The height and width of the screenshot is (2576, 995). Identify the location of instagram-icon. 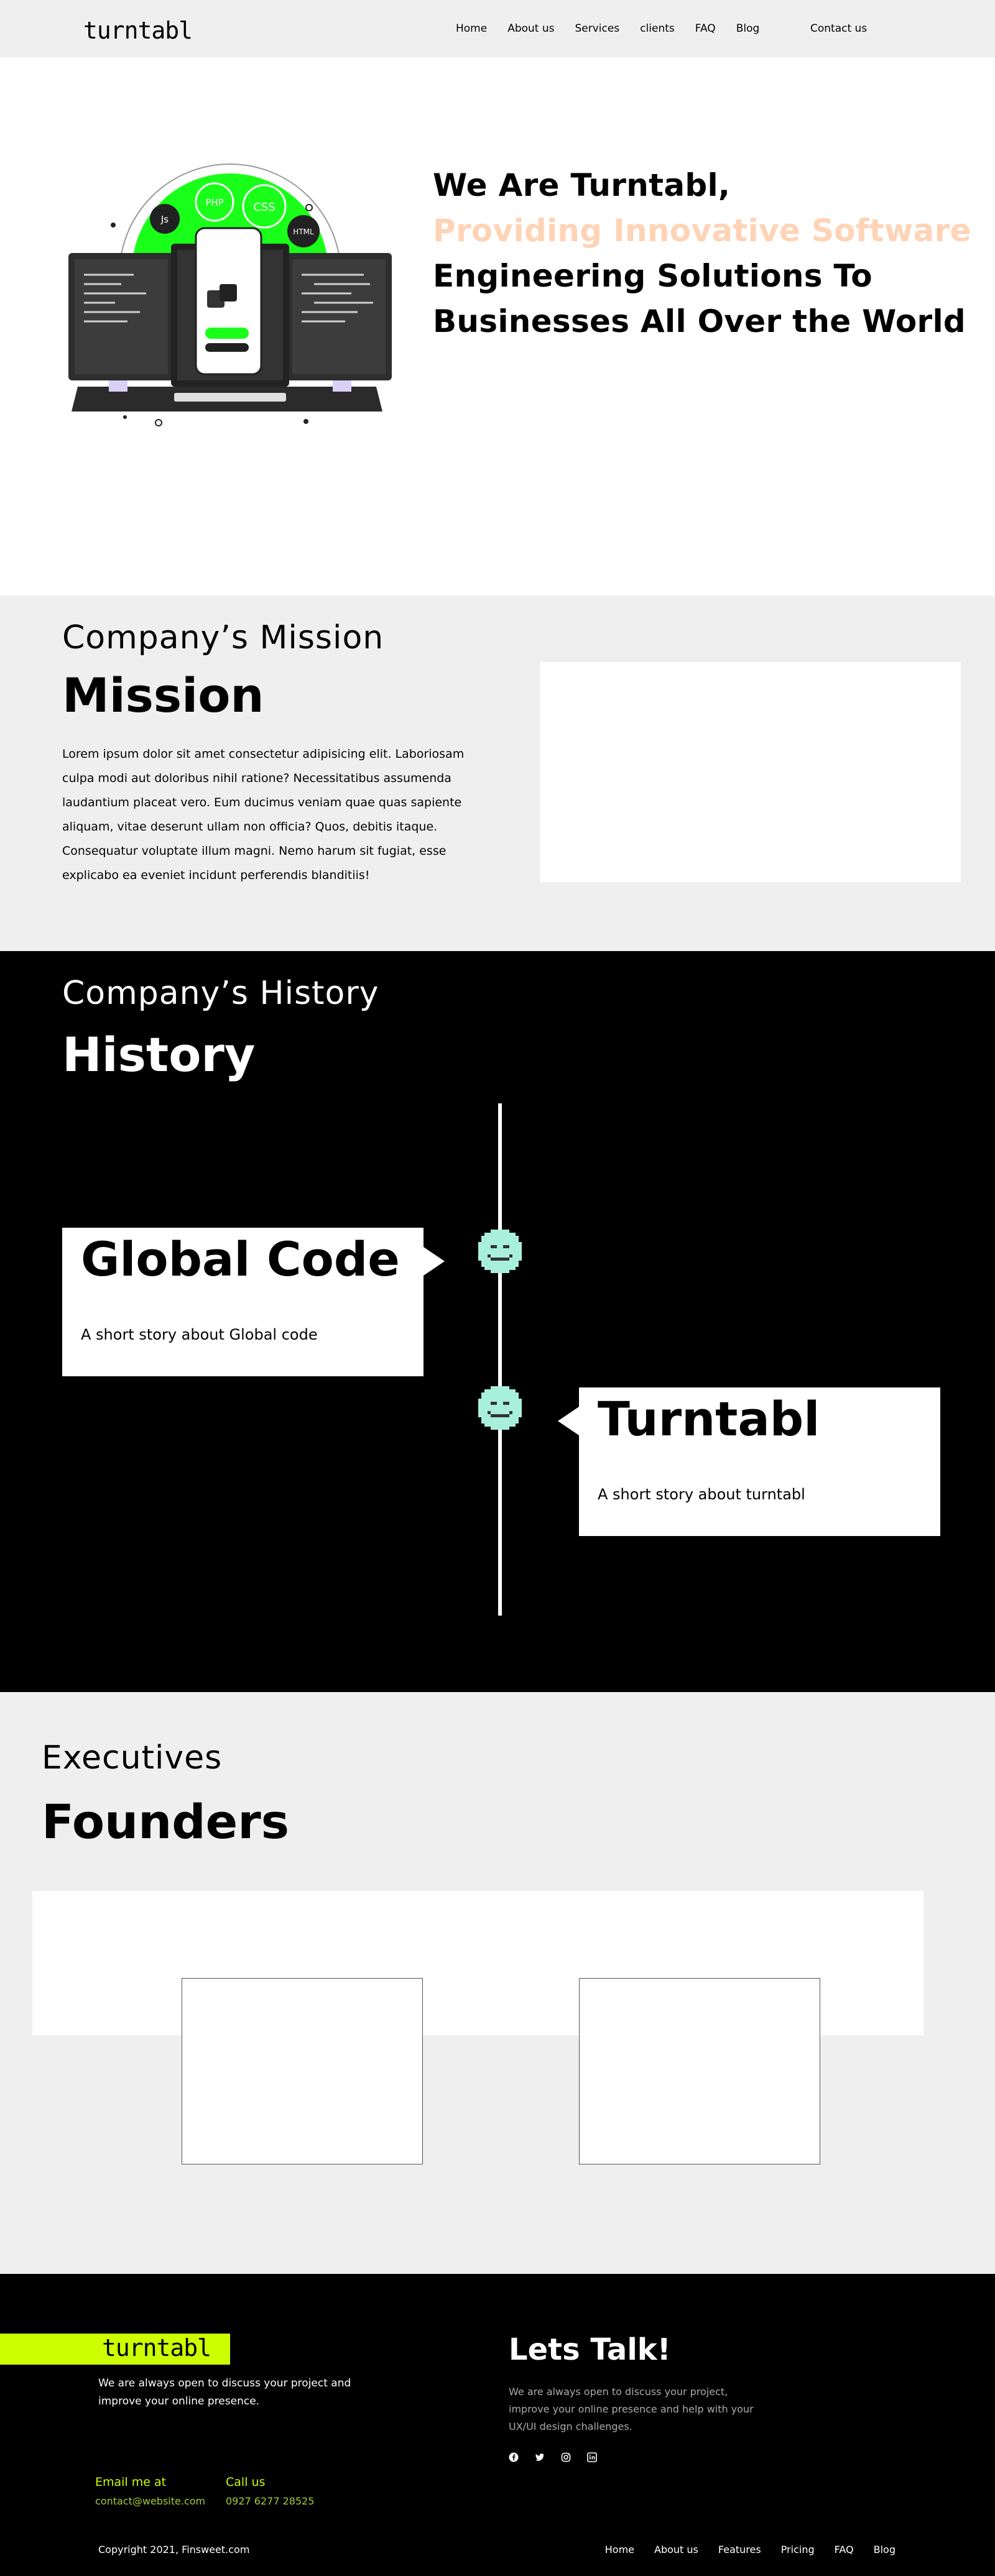
(566, 2457).